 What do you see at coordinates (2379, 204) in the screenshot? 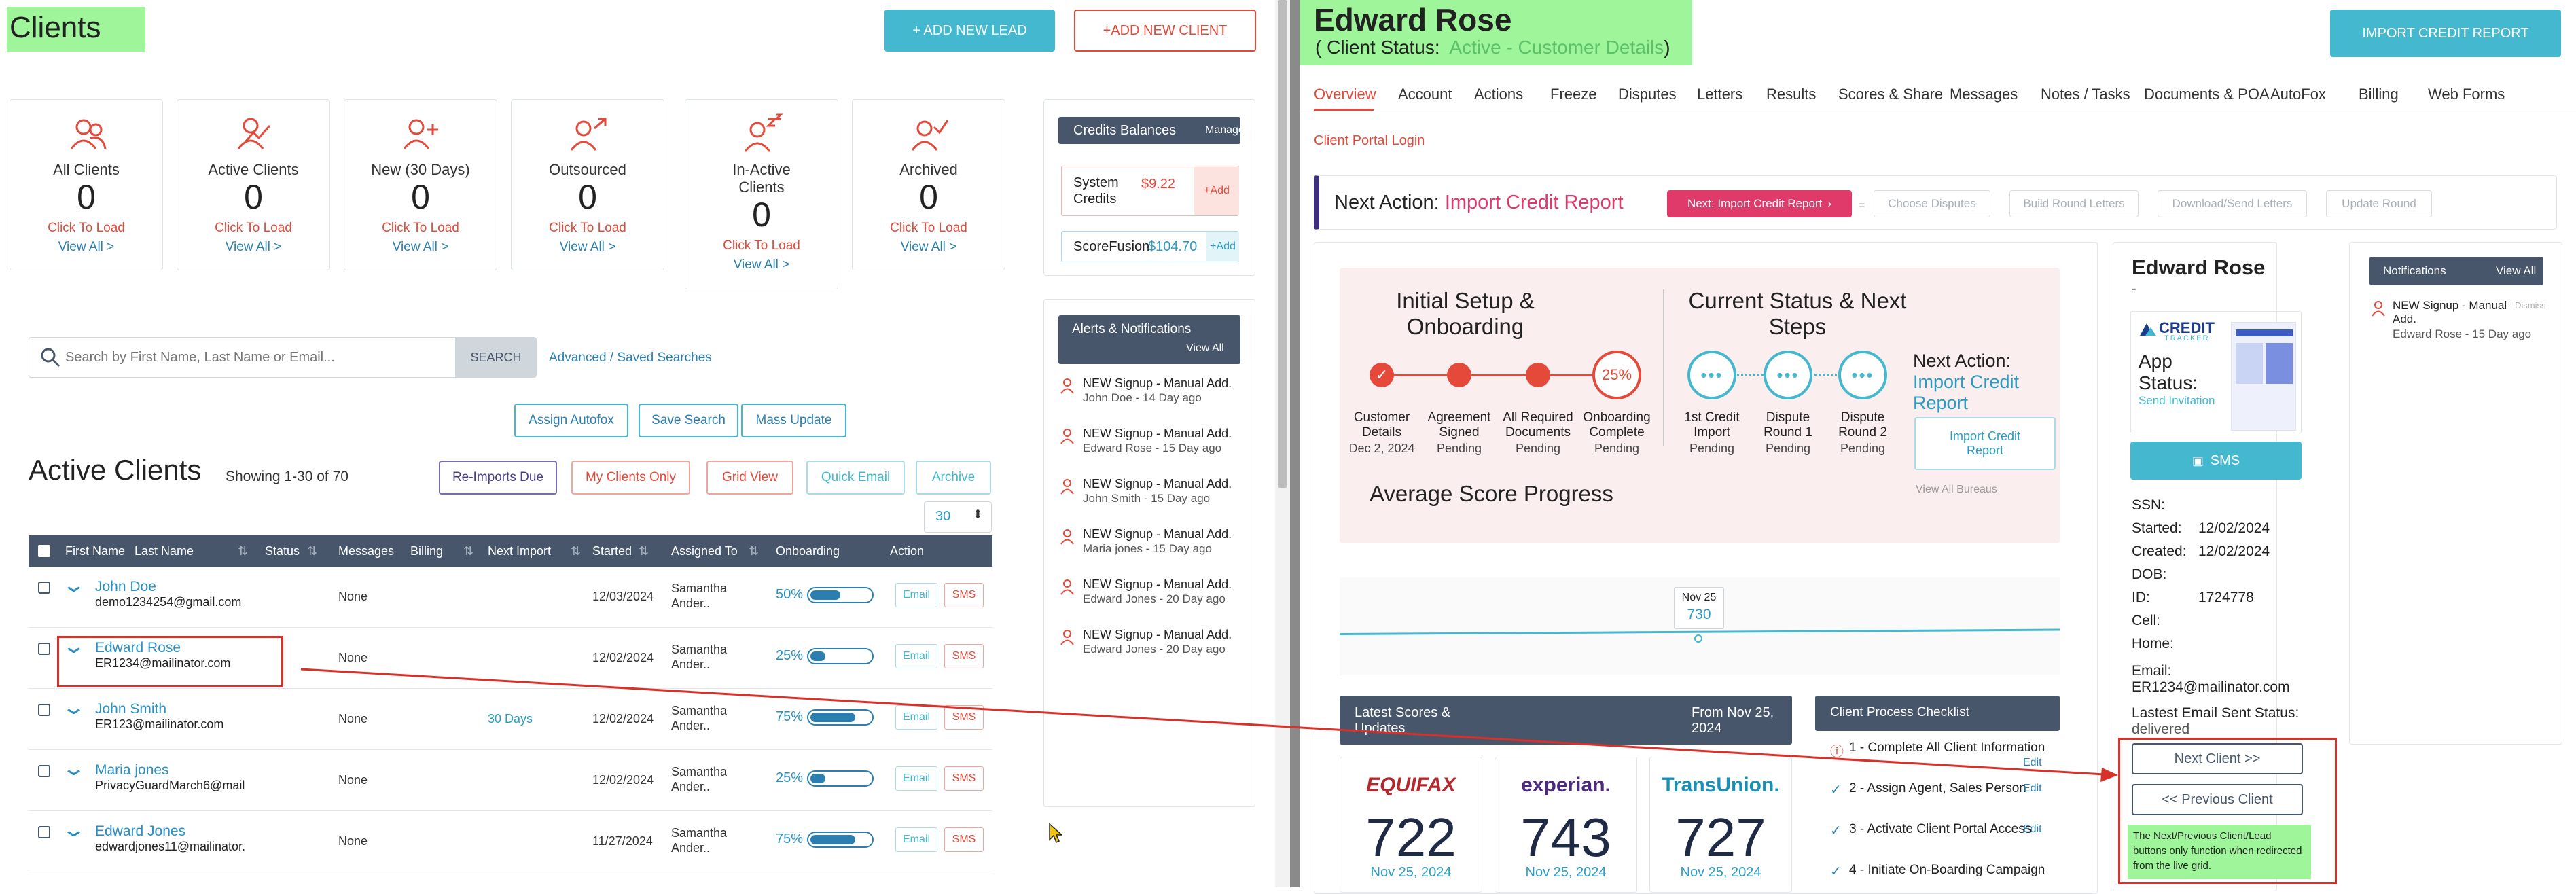
I see `step-update-round: Update Round` at bounding box center [2379, 204].